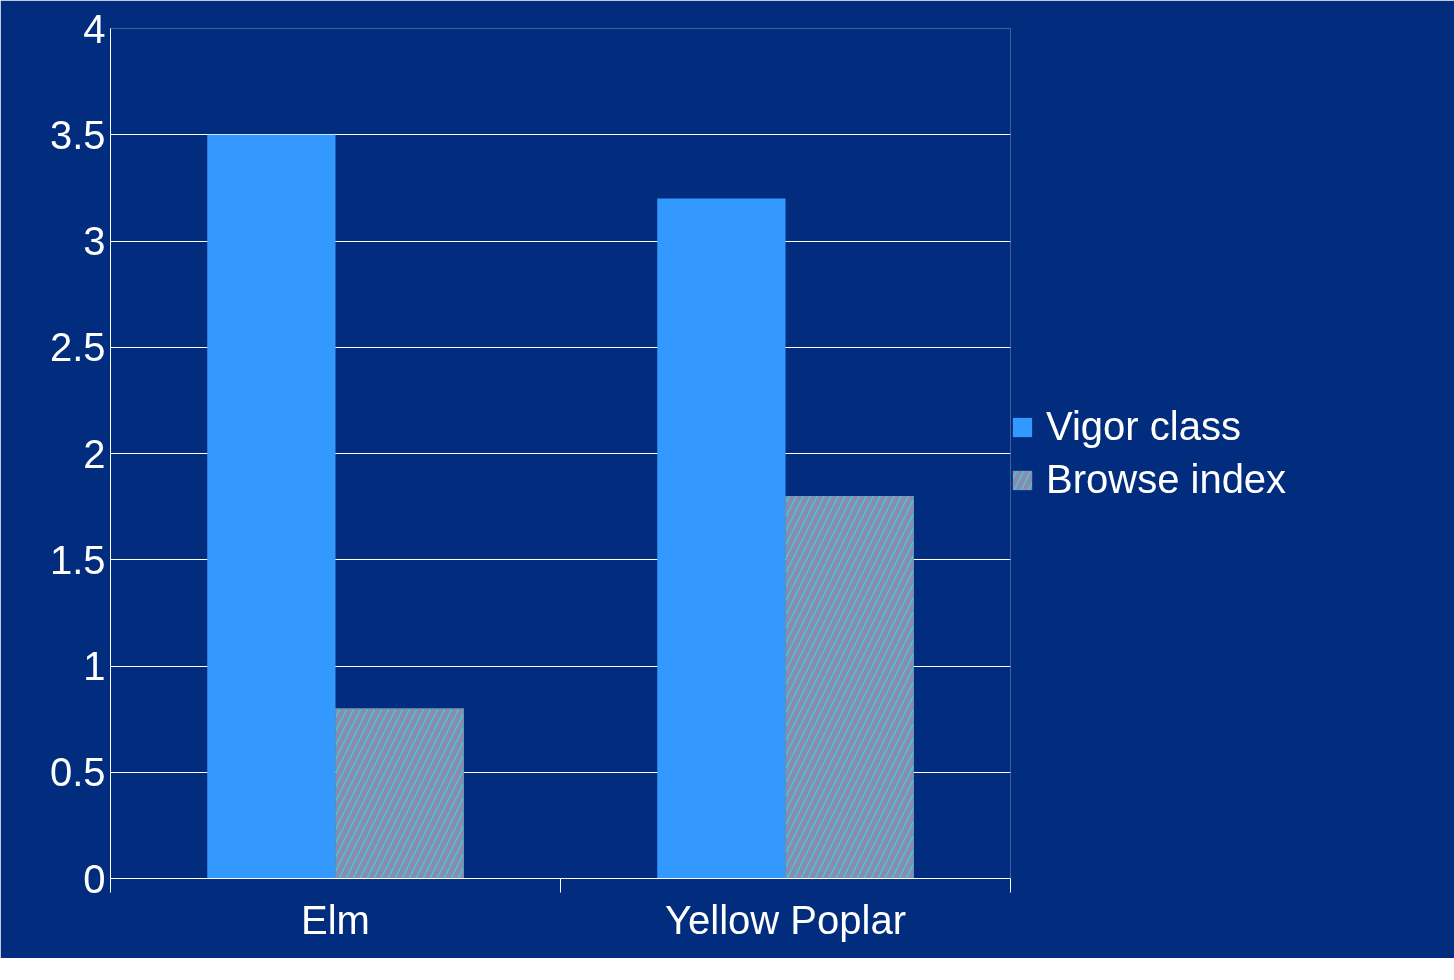 This screenshot has height=980, width=1454. I want to click on y-tick-label: 0, so click(94, 878).